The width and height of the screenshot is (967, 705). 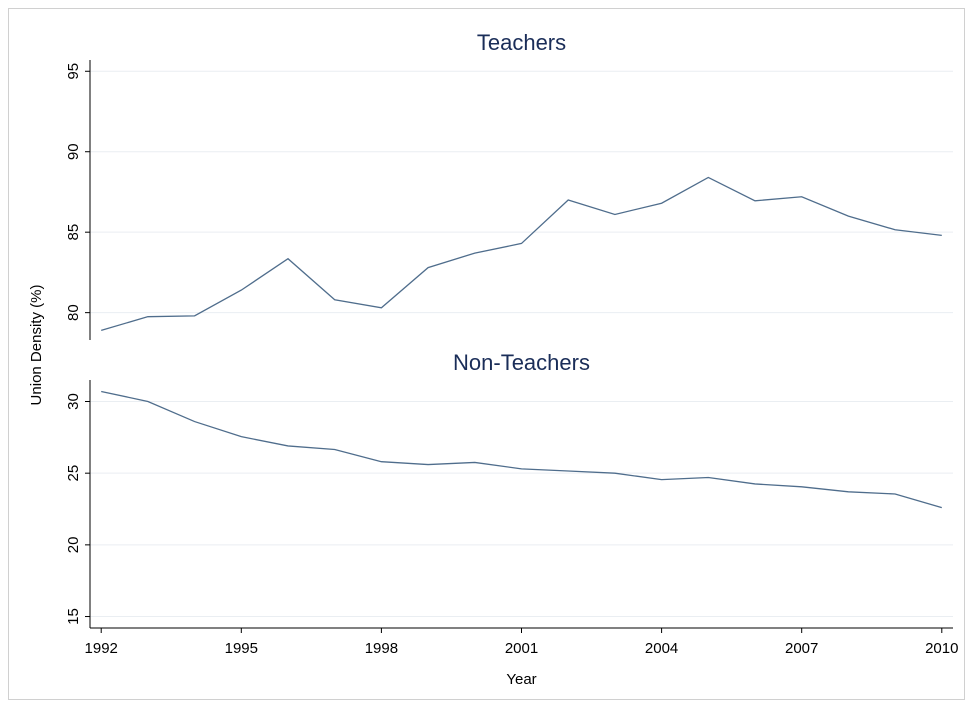 What do you see at coordinates (521, 362) in the screenshot?
I see `panel-title: Non-Teachers` at bounding box center [521, 362].